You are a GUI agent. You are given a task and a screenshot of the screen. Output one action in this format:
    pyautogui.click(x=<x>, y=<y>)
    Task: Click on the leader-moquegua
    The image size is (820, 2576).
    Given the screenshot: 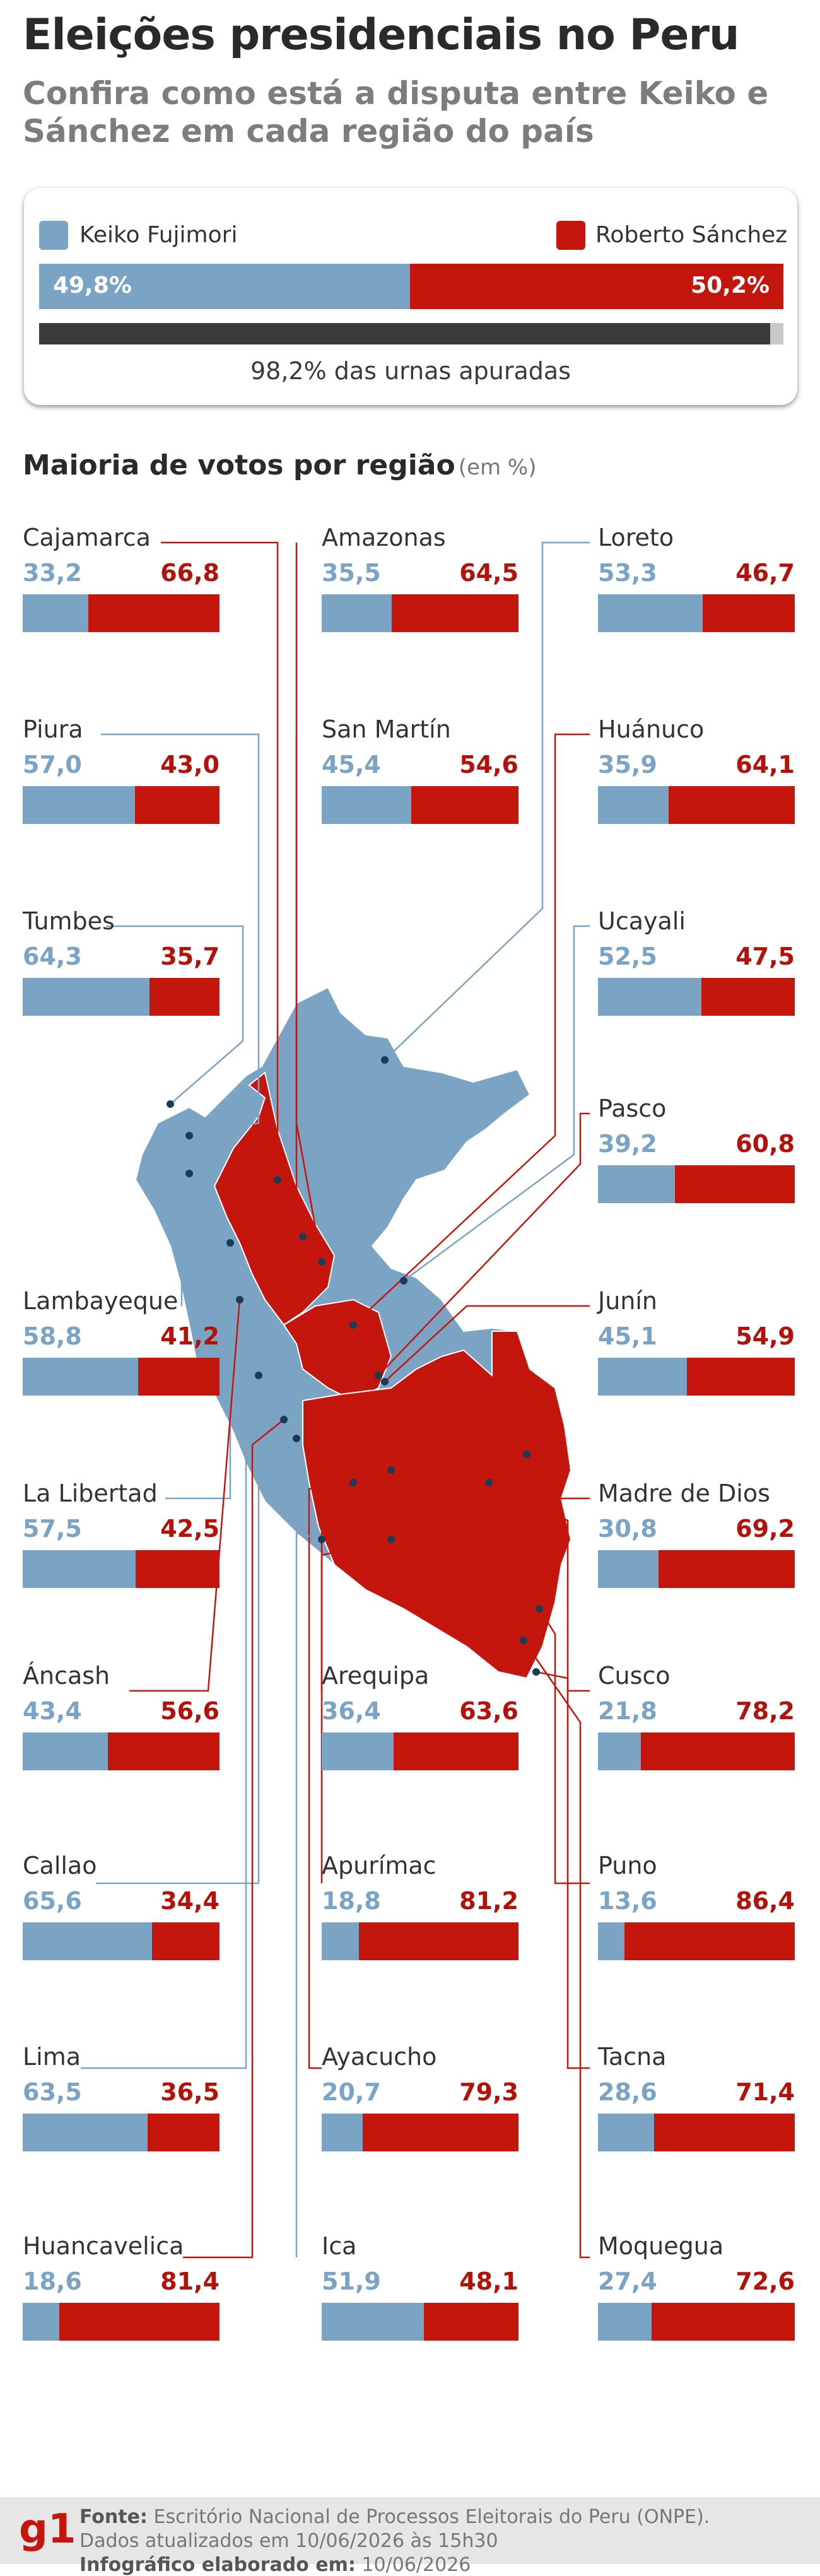 What is the action you would take?
    pyautogui.click(x=556, y=1949)
    